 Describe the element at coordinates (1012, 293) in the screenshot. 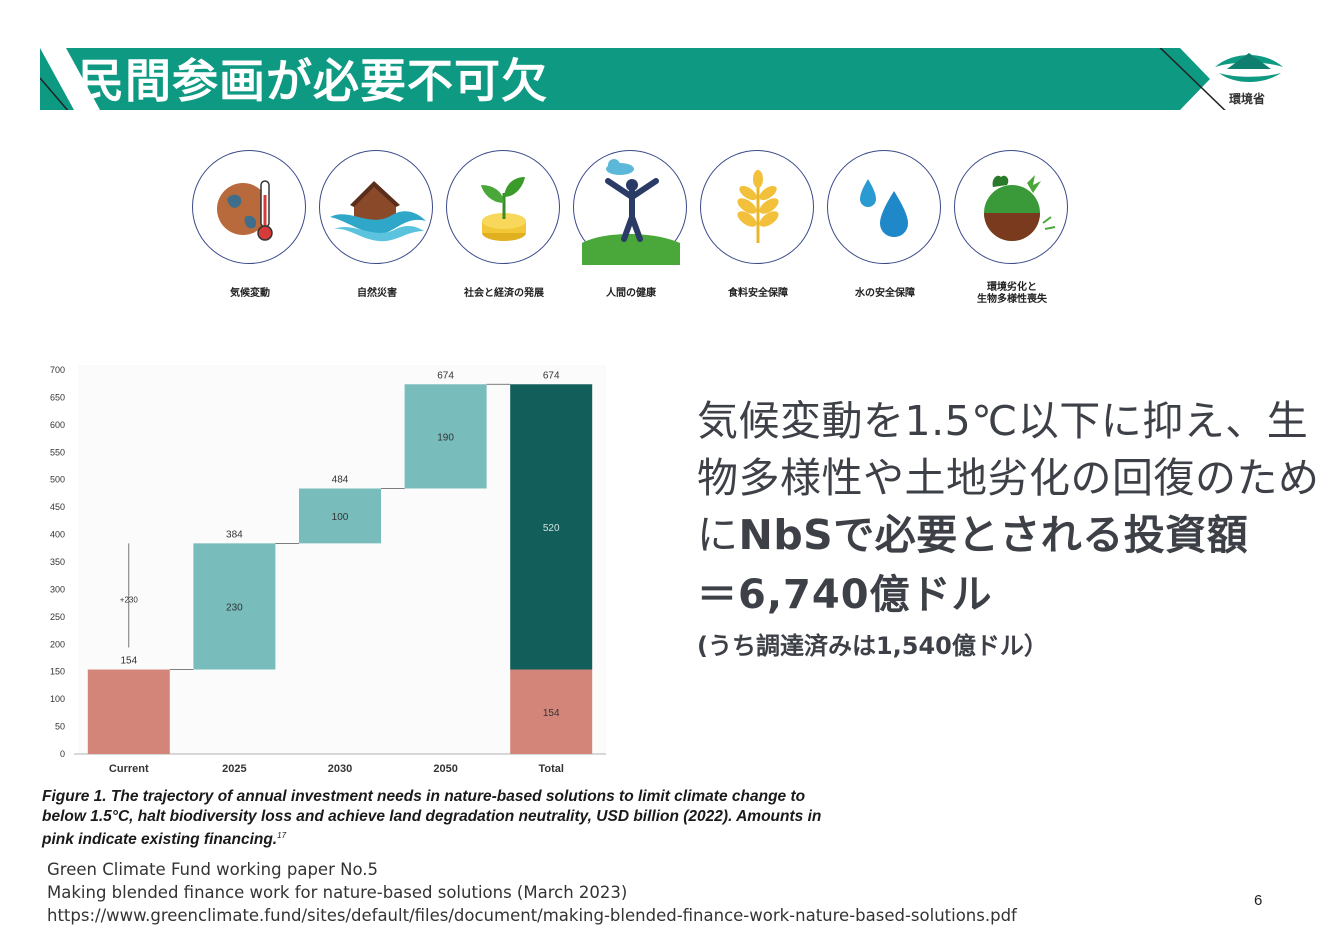

I see `icon-label: 環境劣化と 生物多様性喪失` at that location.